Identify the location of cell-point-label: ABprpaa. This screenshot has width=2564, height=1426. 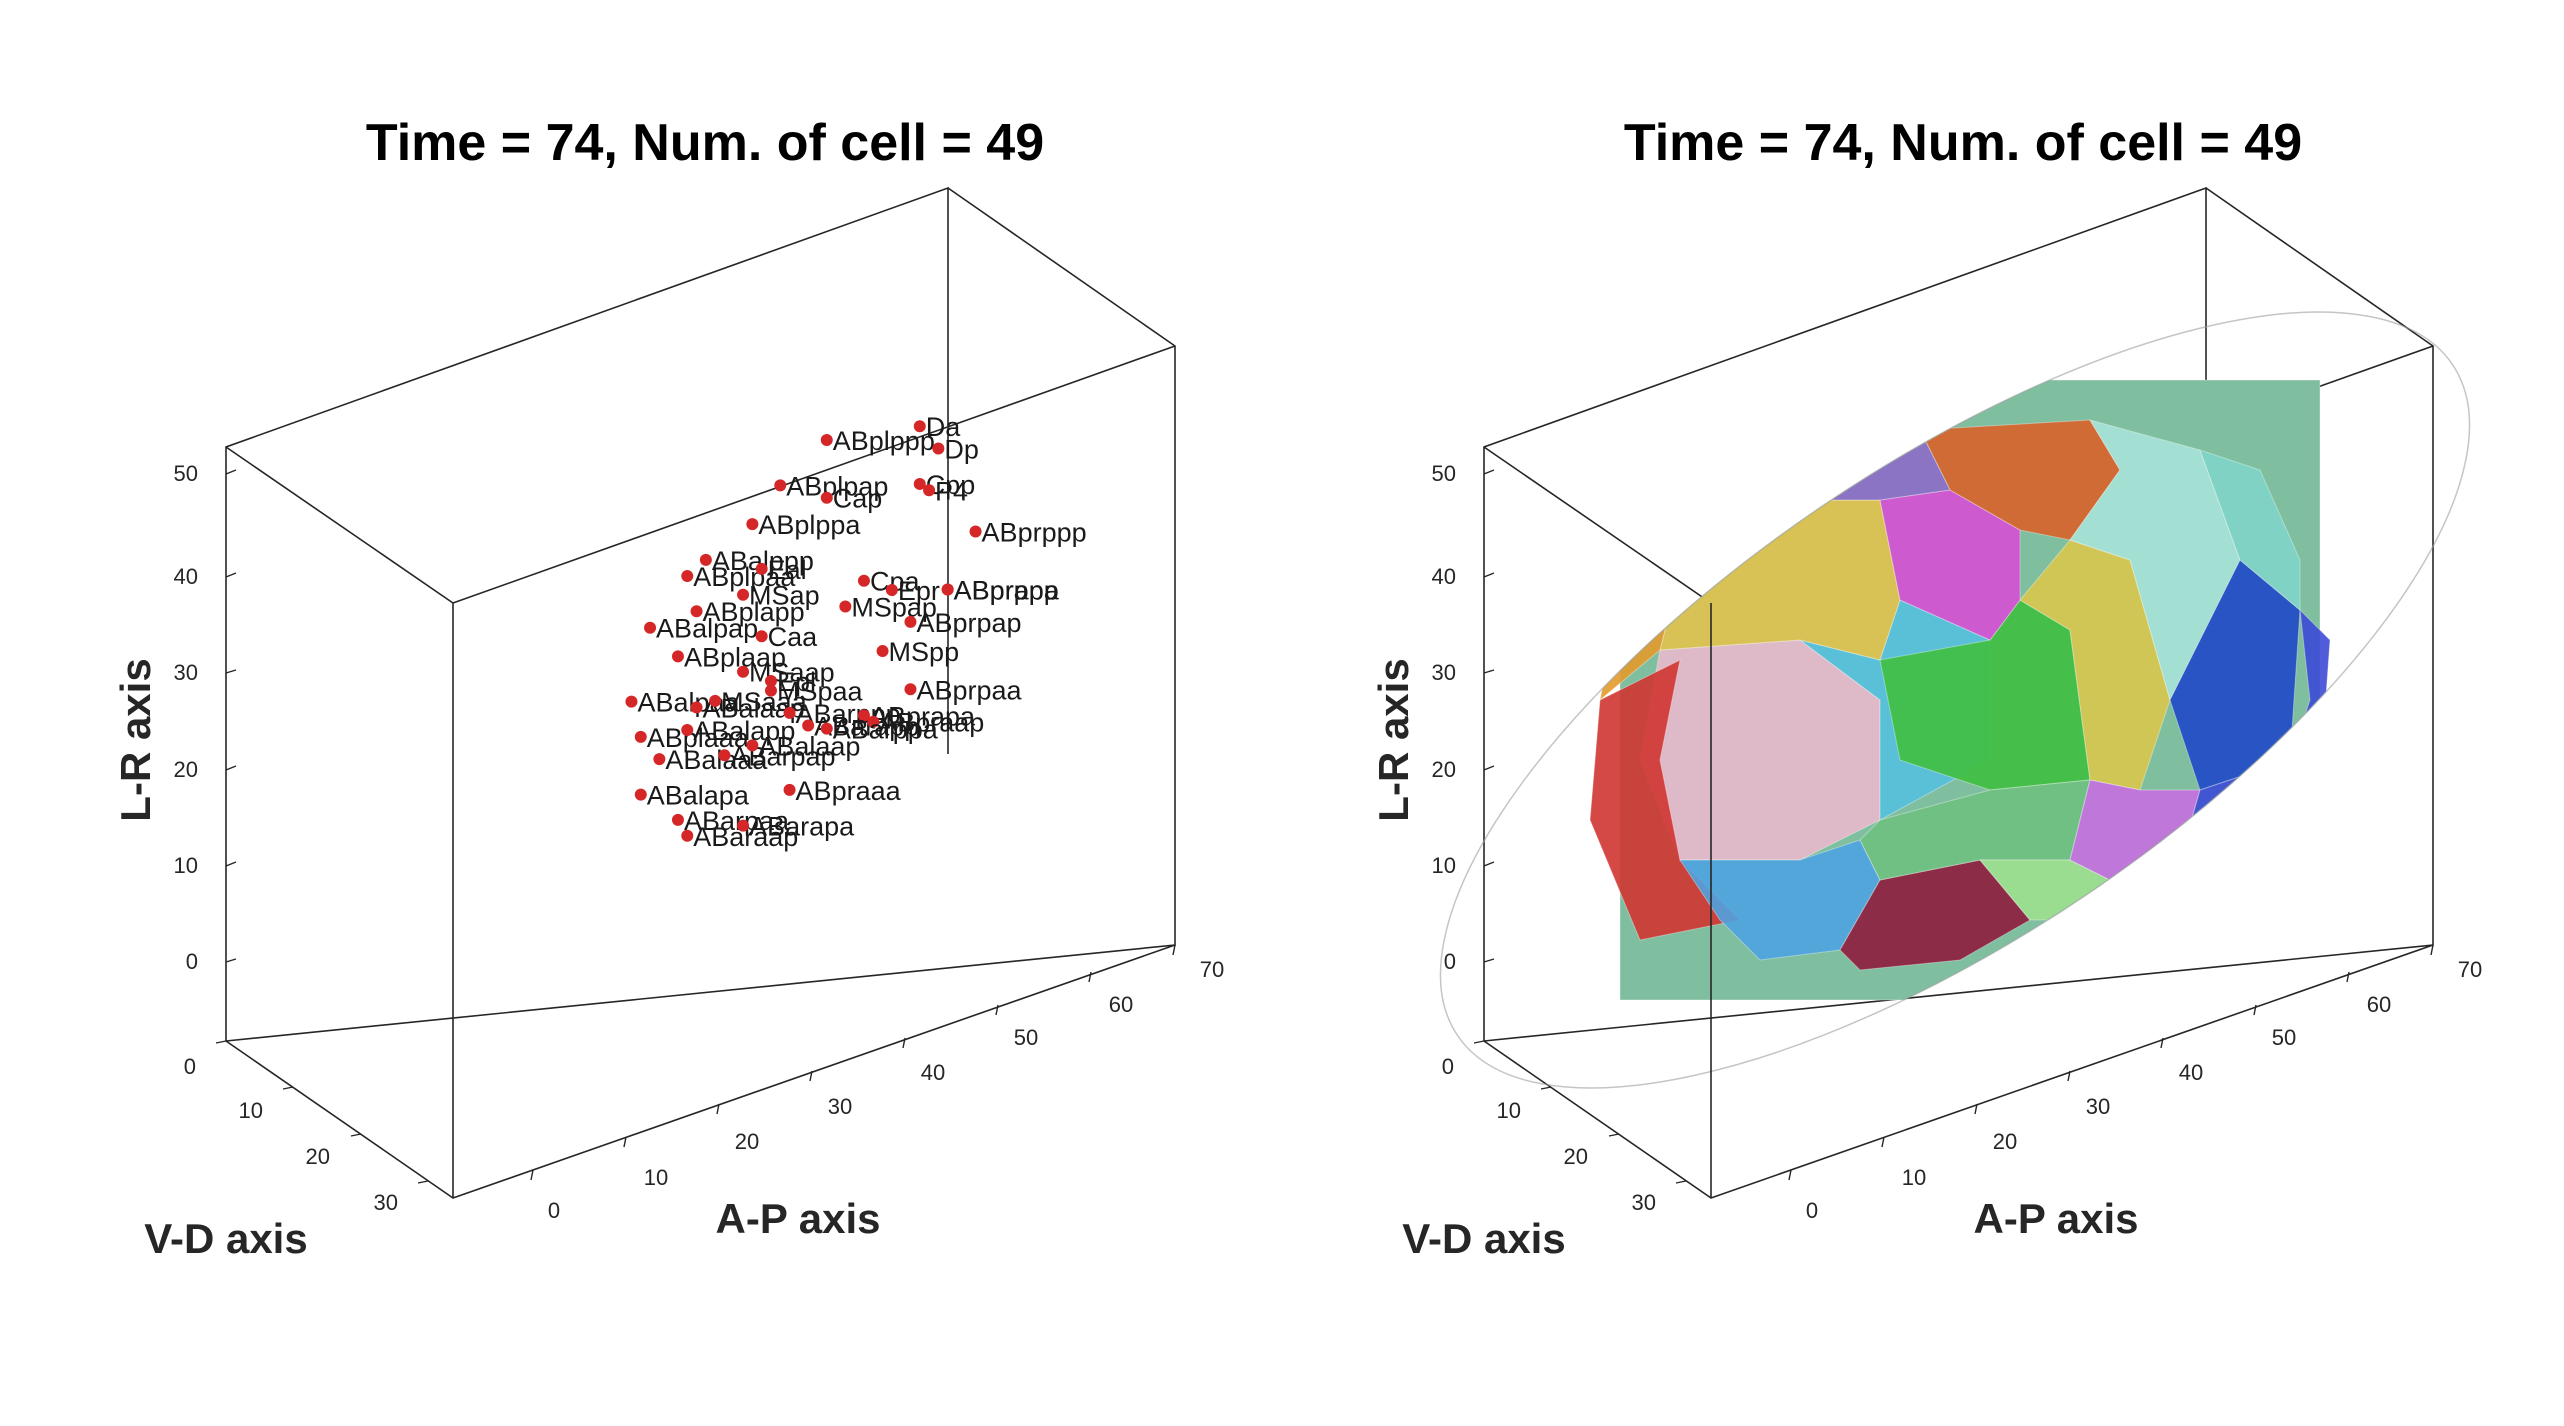
(969, 690).